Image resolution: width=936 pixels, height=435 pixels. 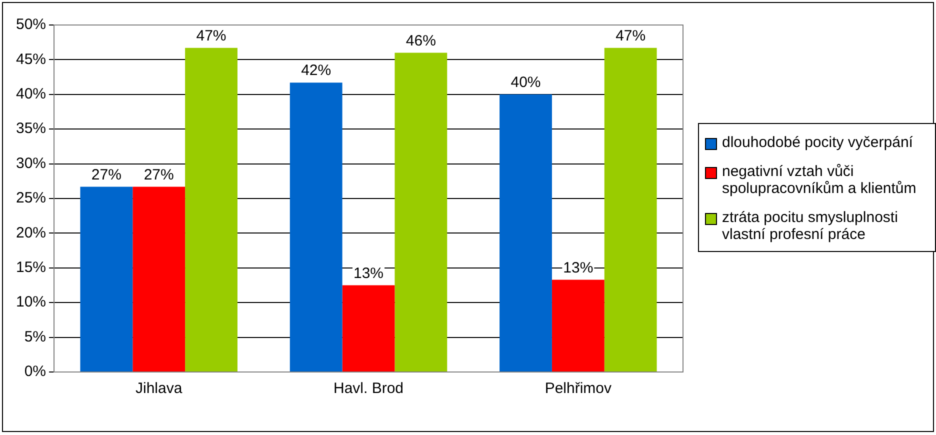 What do you see at coordinates (31, 25) in the screenshot?
I see `y-tick-label: 50%` at bounding box center [31, 25].